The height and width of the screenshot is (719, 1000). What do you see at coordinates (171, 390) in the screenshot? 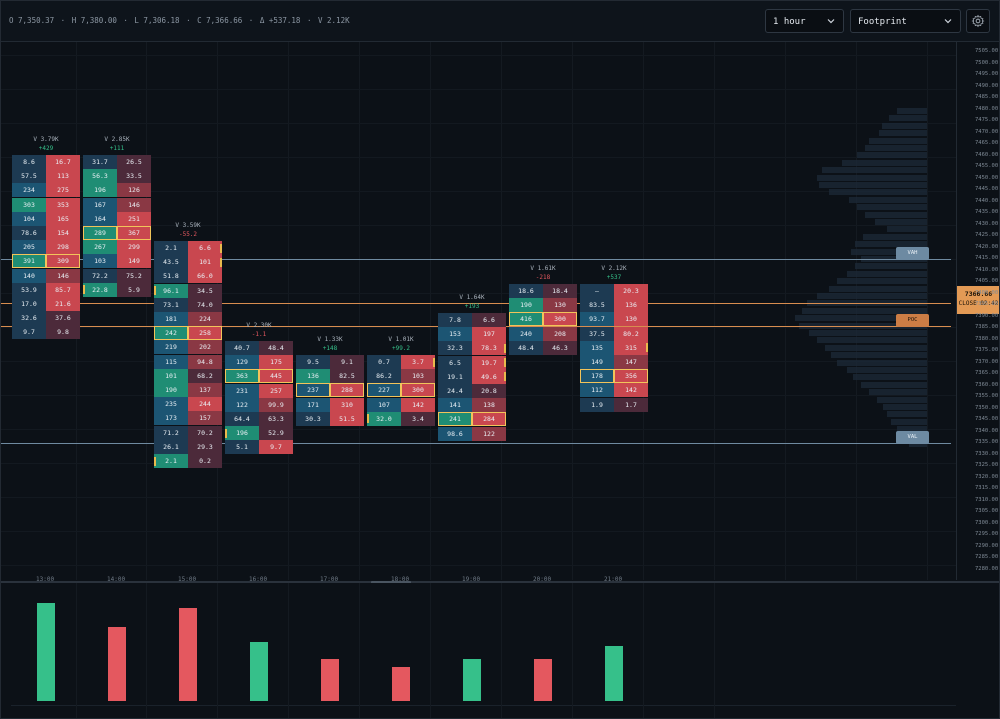
I see `bid-volume-cell: 190` at bounding box center [171, 390].